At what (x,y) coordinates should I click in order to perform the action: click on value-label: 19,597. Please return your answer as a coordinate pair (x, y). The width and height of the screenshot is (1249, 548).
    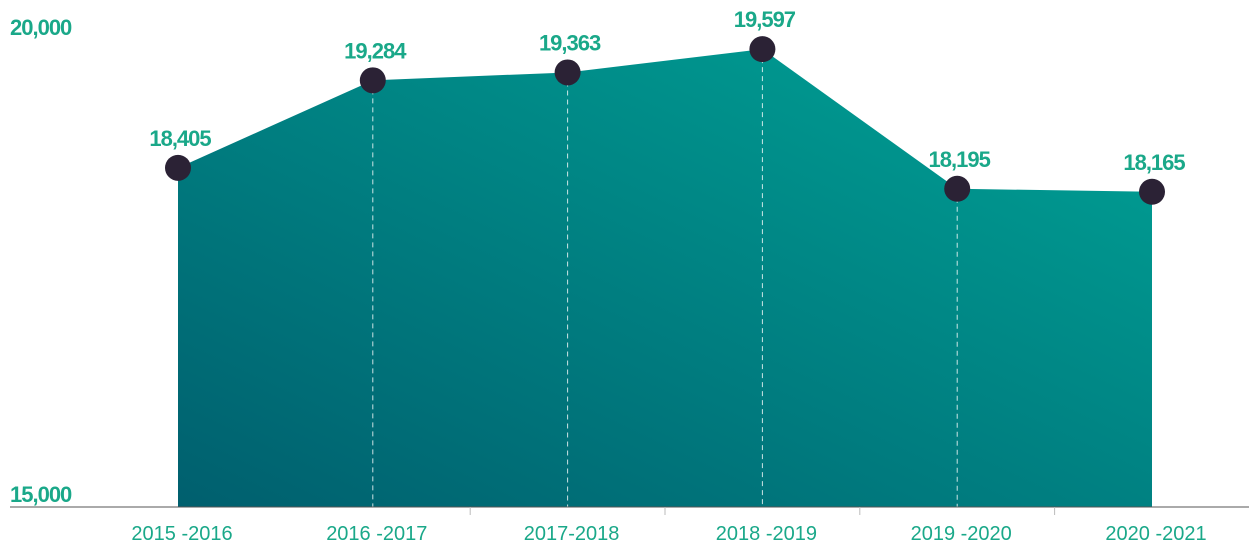
    Looking at the image, I should click on (765, 19).